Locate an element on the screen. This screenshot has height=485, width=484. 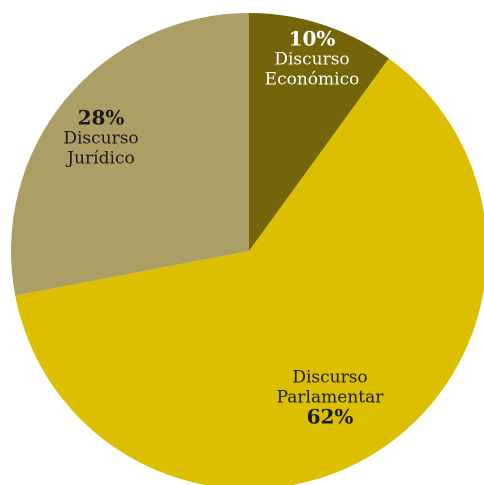
slice-percent-0: 10% is located at coordinates (312, 39).